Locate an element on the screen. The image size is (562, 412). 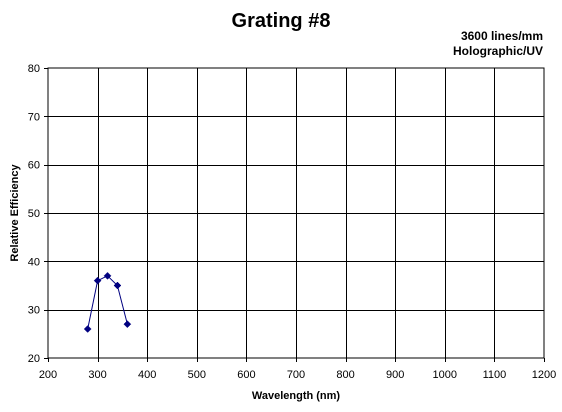
y-tick-label: 30 is located at coordinates (34, 311).